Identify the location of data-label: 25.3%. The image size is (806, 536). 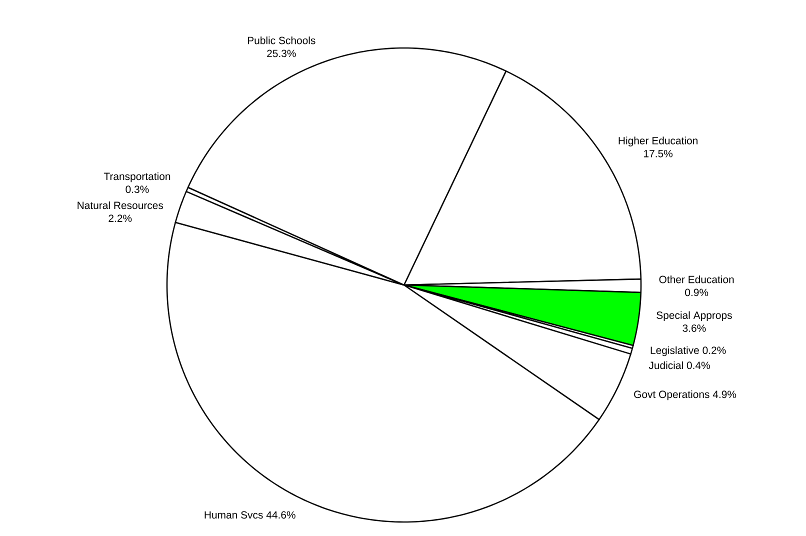
(281, 54).